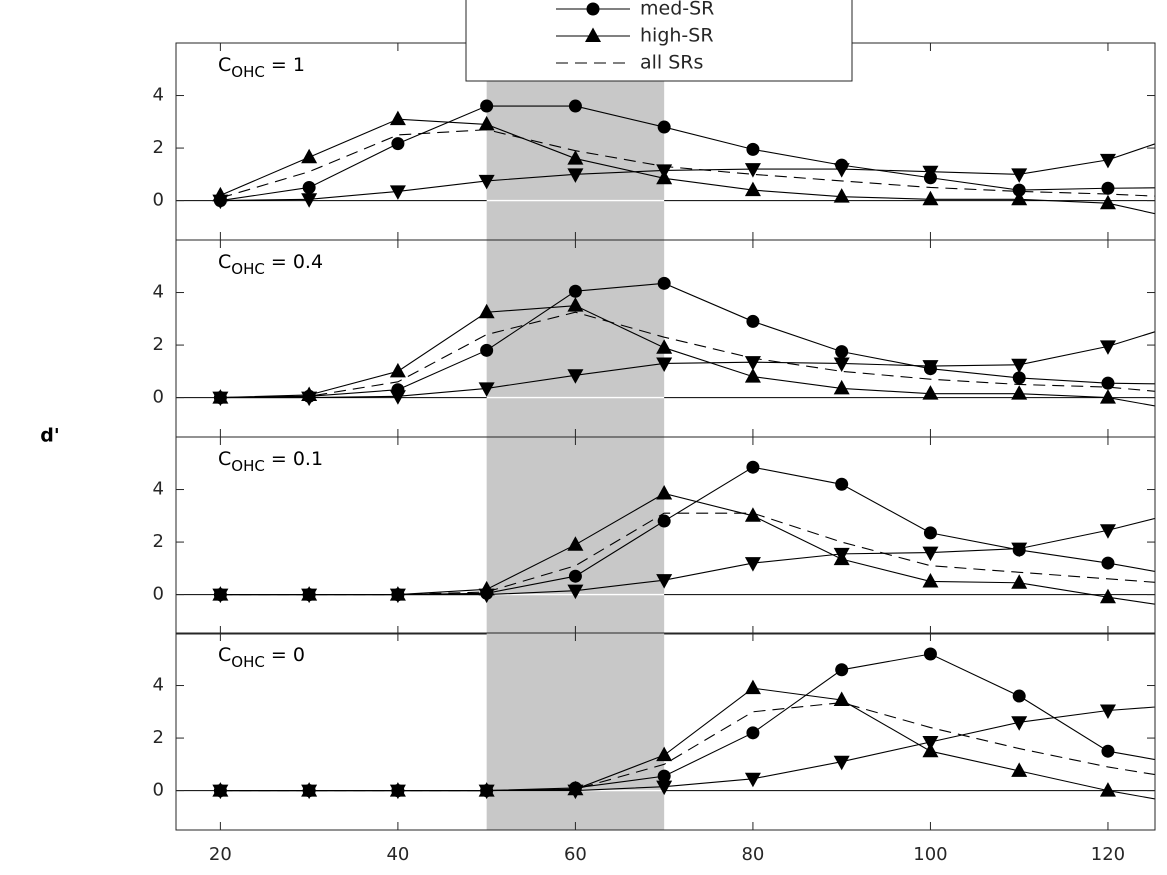 The image size is (1167, 875). I want to click on legend: med-SR high-SR all SRs, so click(659, 41).